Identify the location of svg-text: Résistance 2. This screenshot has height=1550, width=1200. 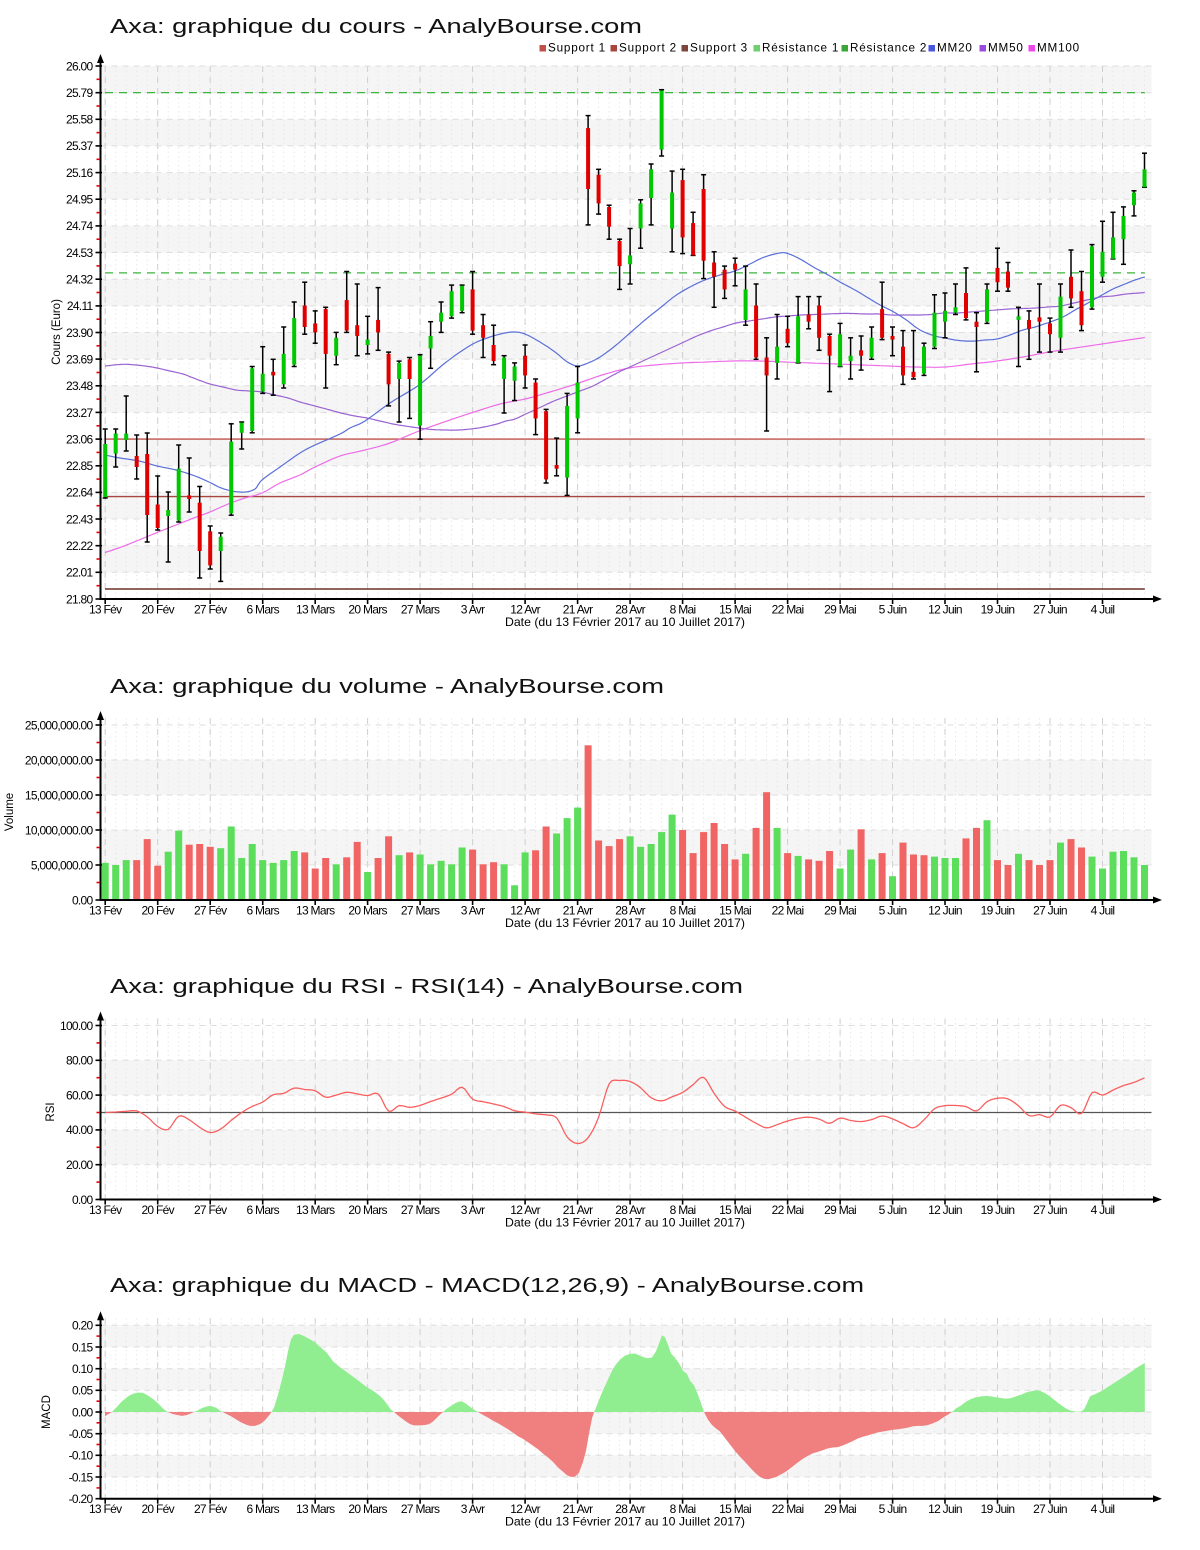
(888, 48).